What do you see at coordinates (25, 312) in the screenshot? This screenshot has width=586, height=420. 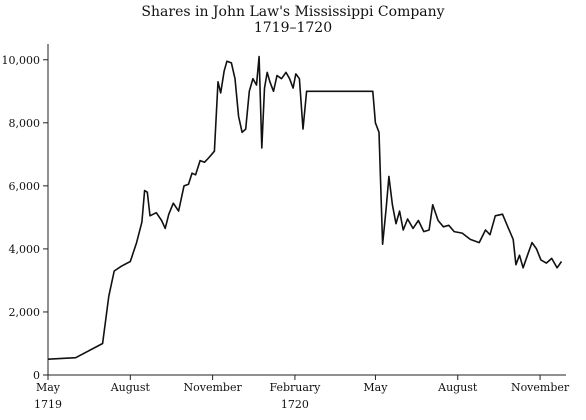 I see `y-tick-label: 2,000` at bounding box center [25, 312].